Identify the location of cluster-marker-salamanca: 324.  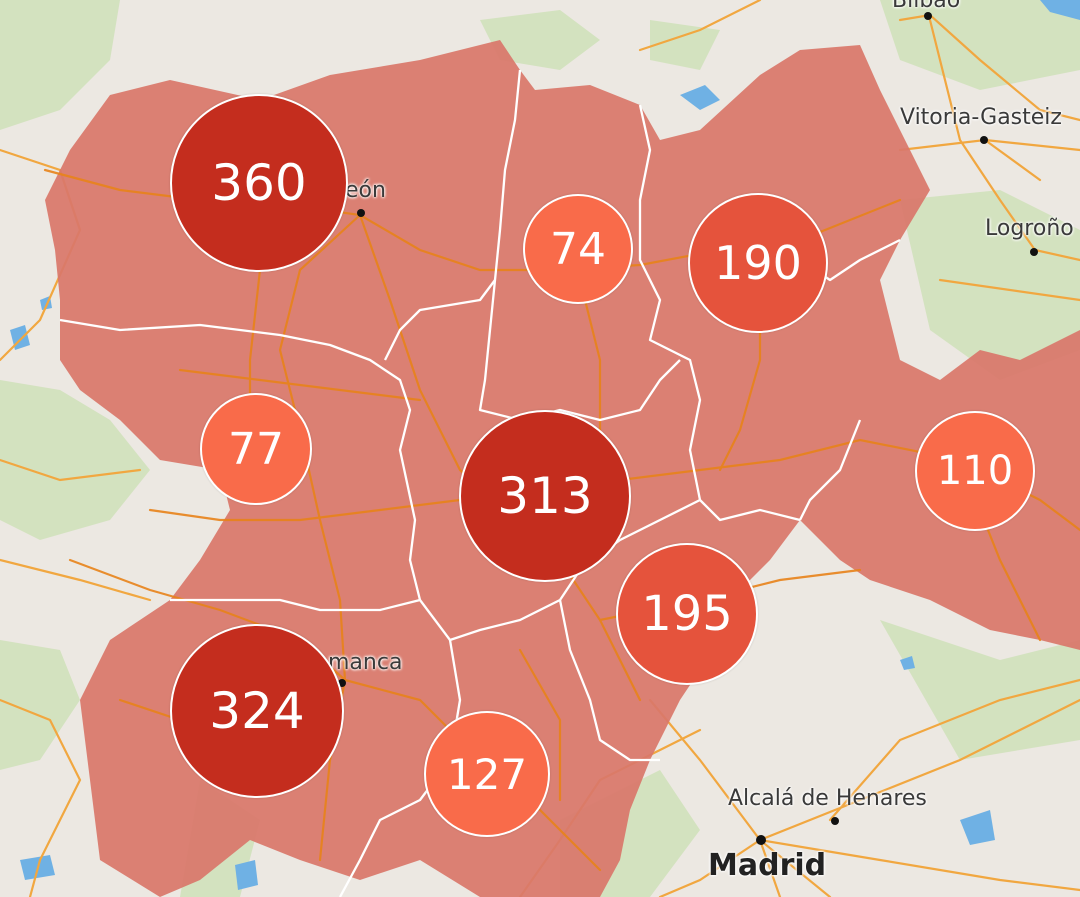
(257, 711).